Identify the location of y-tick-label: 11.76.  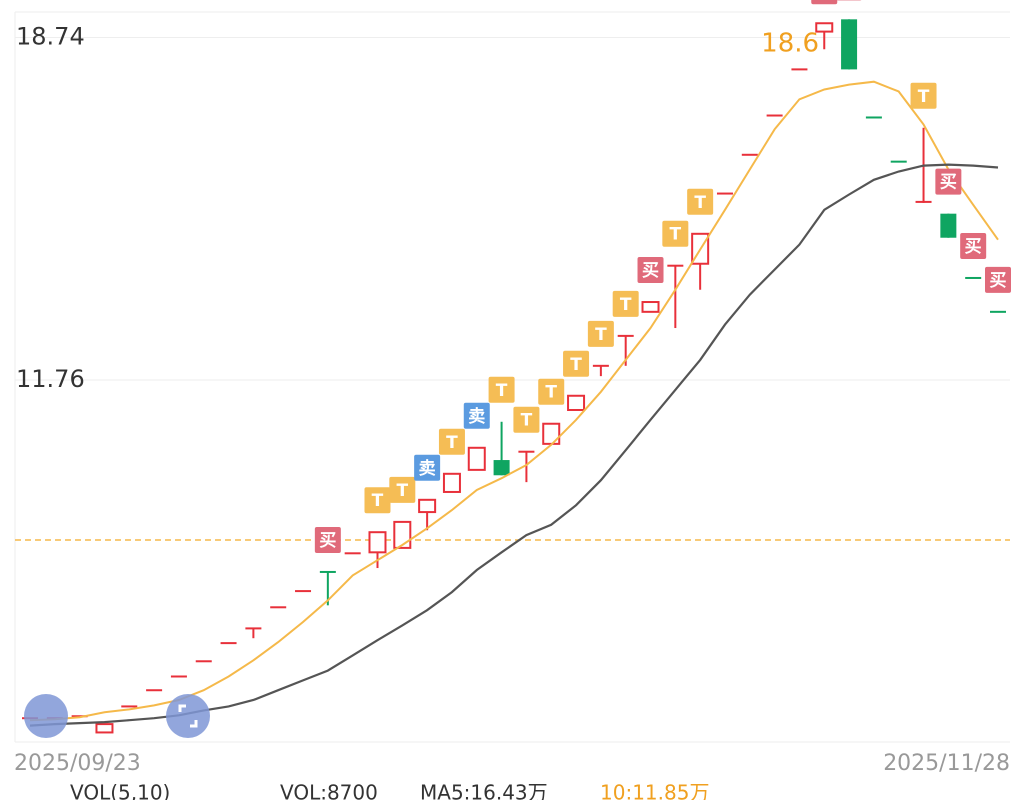
(50, 379).